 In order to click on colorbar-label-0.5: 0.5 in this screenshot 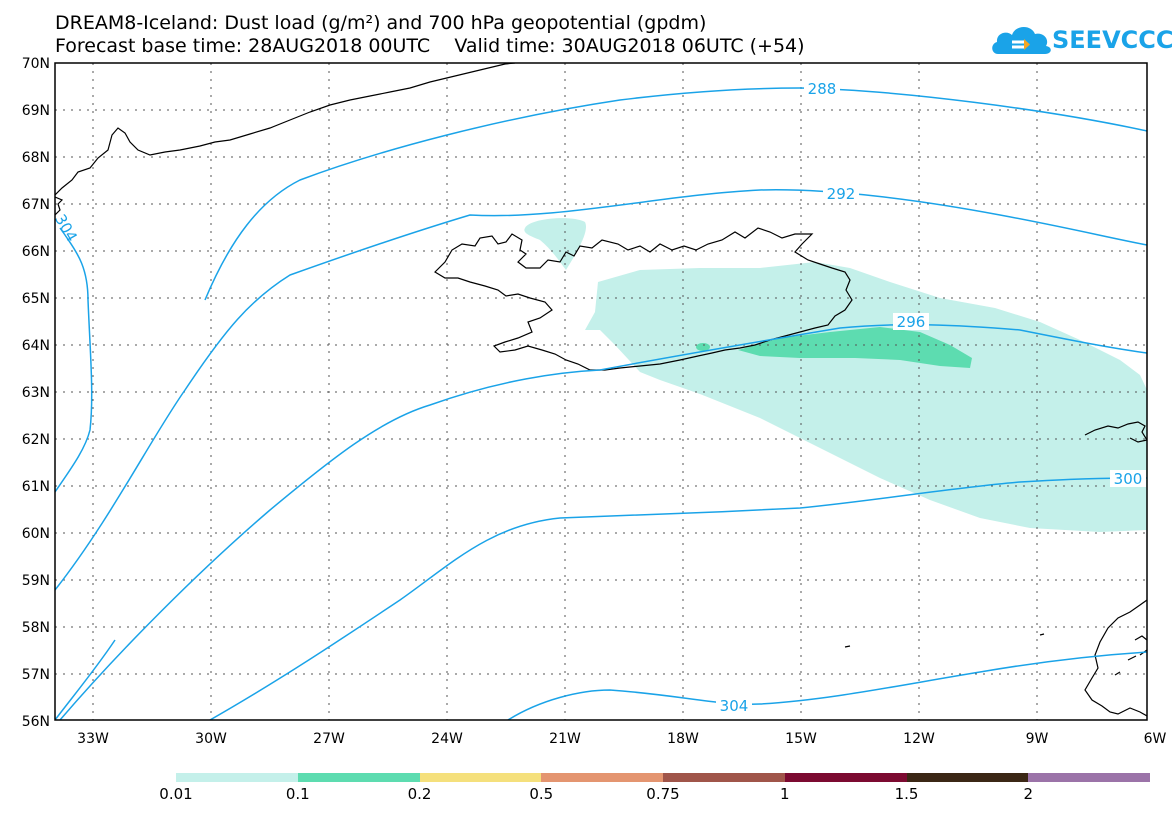, I will do `click(541, 794)`.